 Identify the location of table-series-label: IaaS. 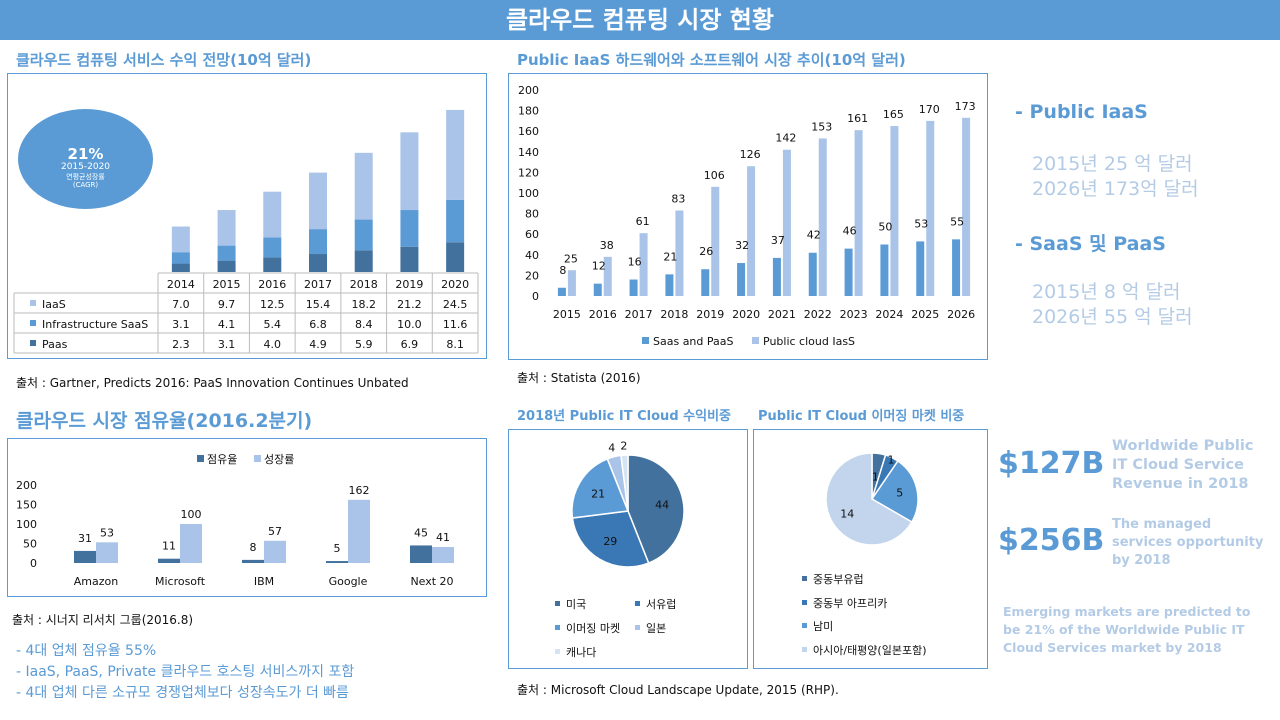
(54, 304).